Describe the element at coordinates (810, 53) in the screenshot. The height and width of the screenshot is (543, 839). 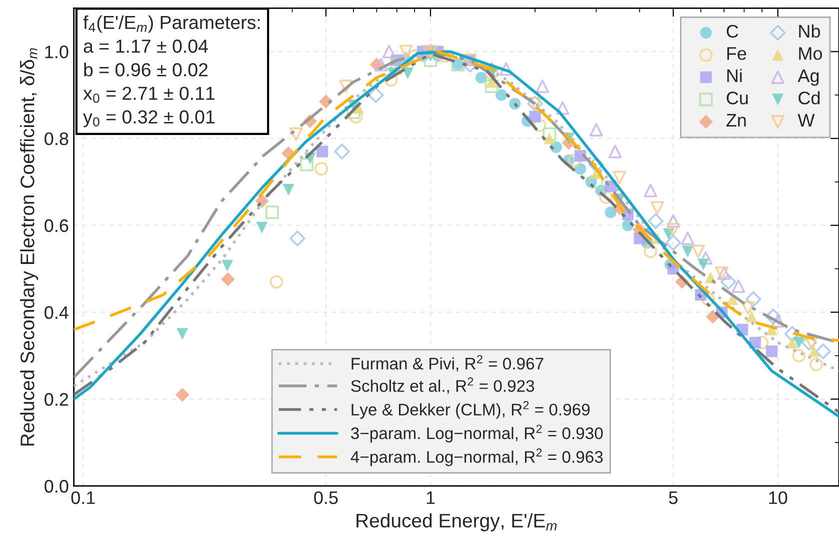
I see `legend-label: Mo` at that location.